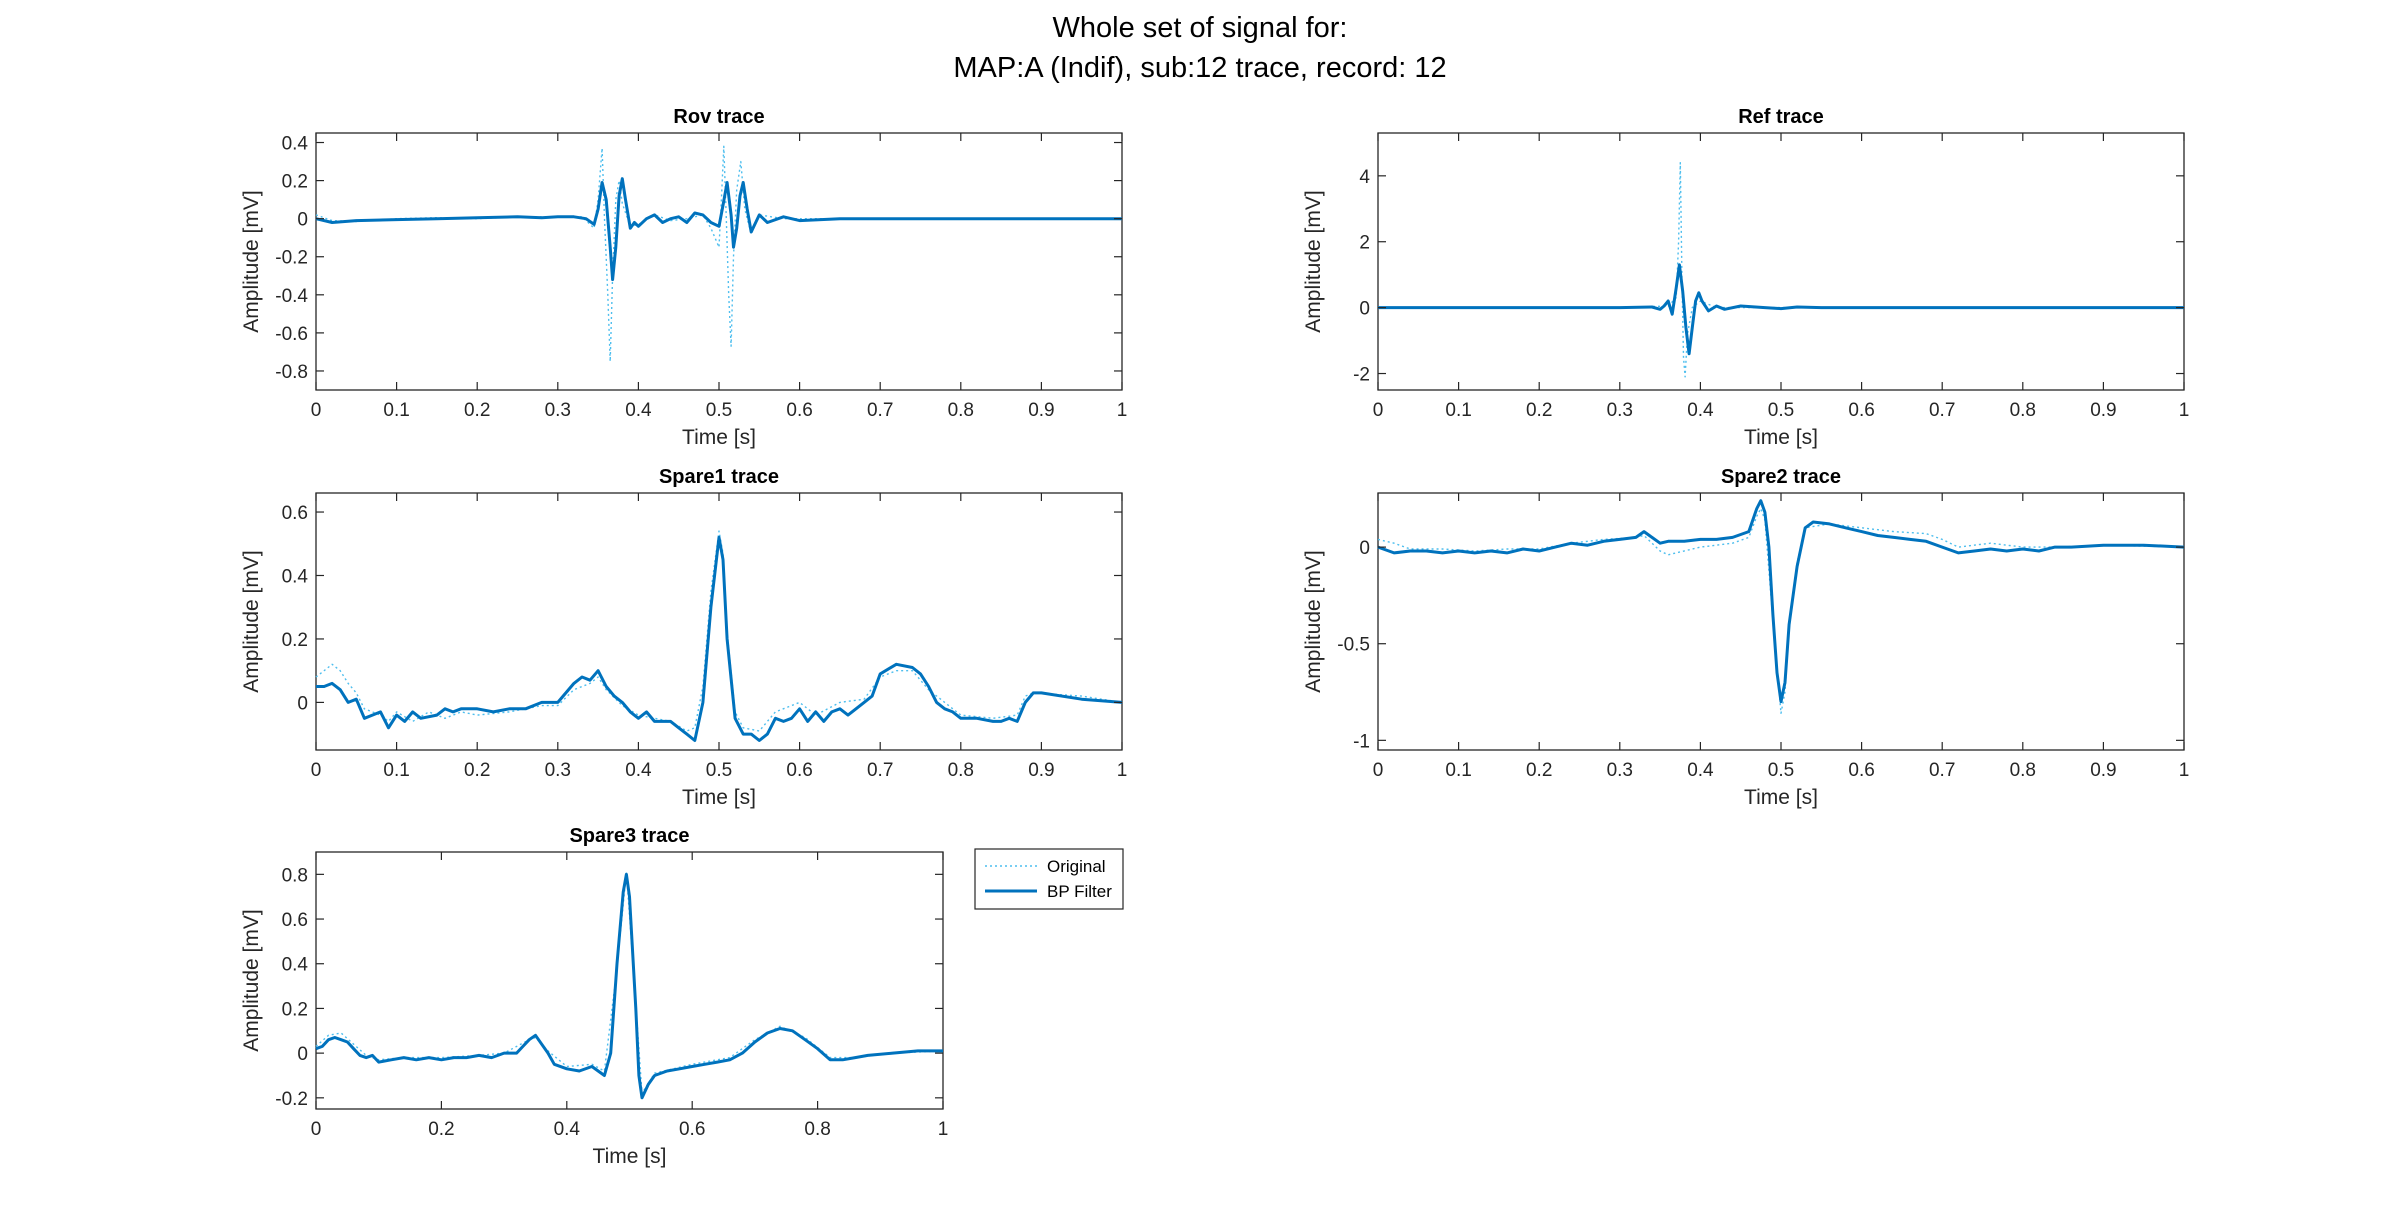 This screenshot has height=1232, width=2400. I want to click on series-line-original, so click(1781, 610).